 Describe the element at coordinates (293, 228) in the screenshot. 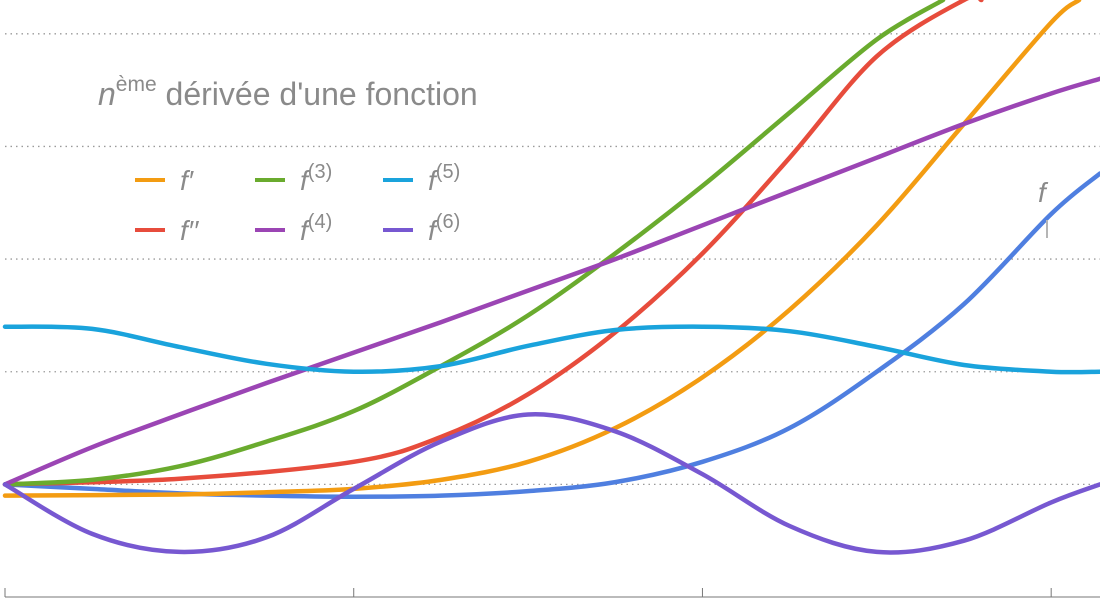

I see `legend-item: f(4)` at that location.